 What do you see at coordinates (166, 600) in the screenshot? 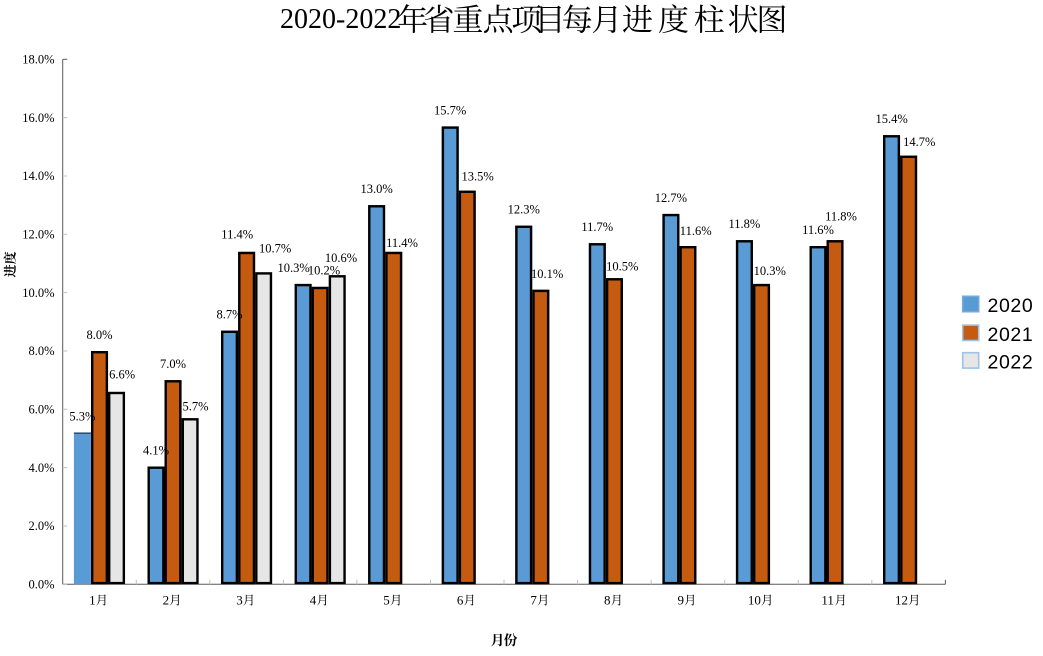
I see `svg-text: 2` at bounding box center [166, 600].